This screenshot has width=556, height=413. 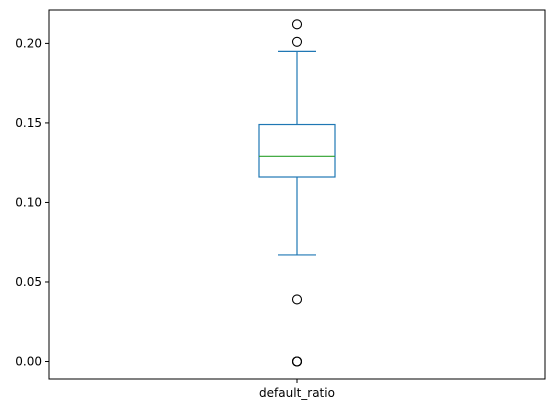 I want to click on y-axis: 0.00 0.05 0.10 0.15 0.20, so click(x=32, y=202).